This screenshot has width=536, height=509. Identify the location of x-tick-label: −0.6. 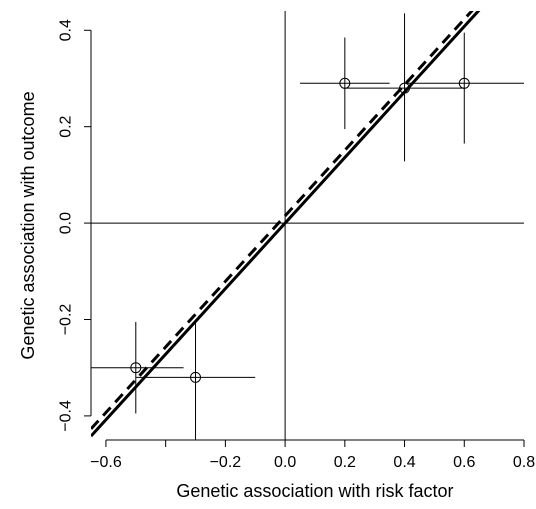
(106, 462).